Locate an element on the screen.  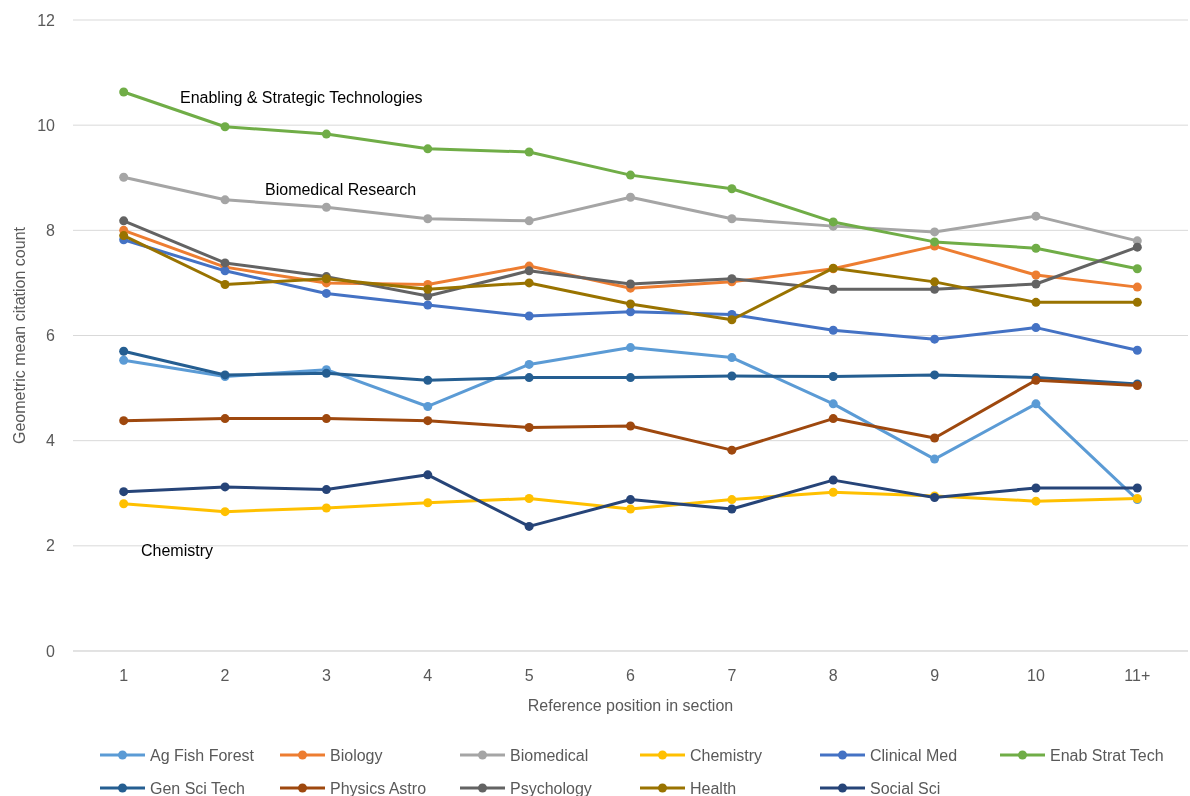
legend-label: Ag Fish Forest is located at coordinates (202, 755).